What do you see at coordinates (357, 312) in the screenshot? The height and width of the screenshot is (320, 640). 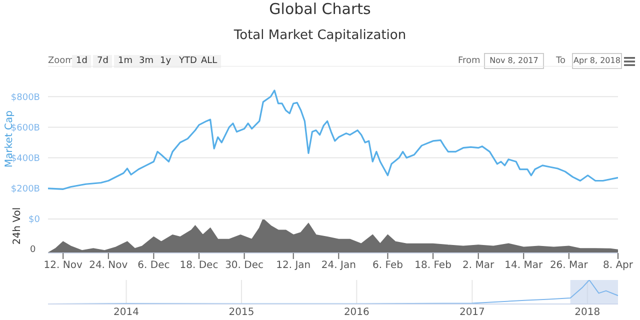 I see `x-tick-label: 2016` at bounding box center [357, 312].